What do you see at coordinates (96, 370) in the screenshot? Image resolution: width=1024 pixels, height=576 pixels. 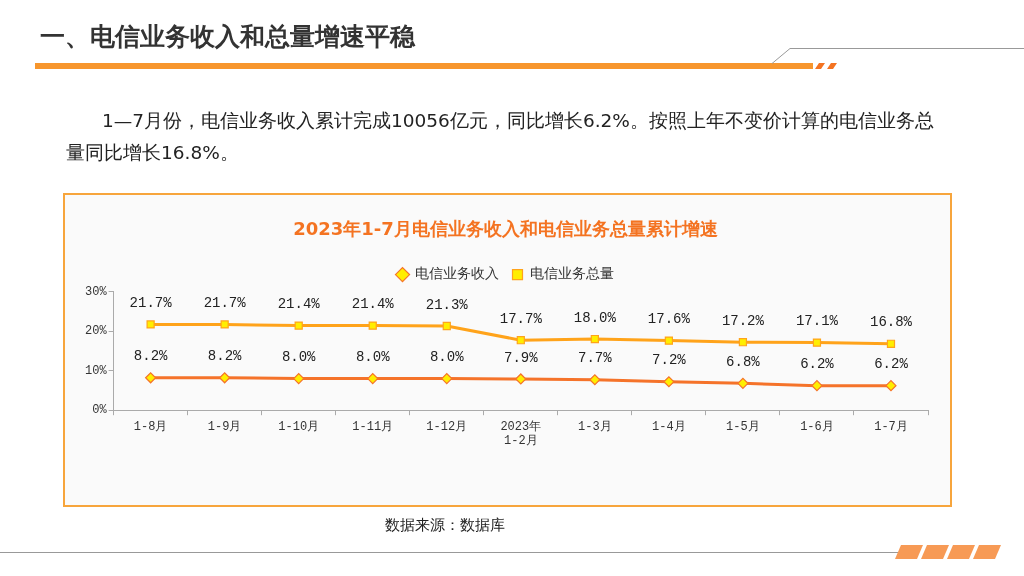 I see `y-tick-label: 10%` at bounding box center [96, 370].